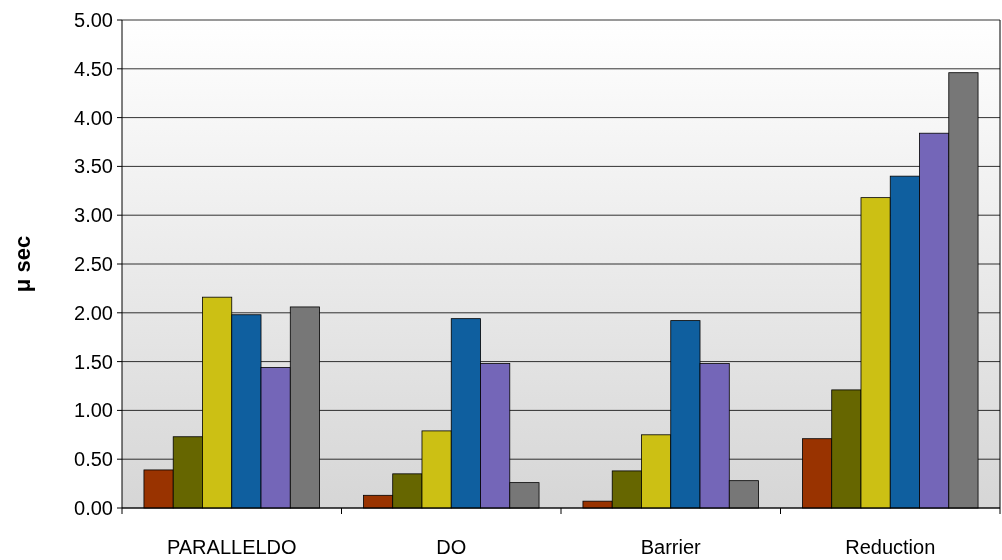  Describe the element at coordinates (93, 68) in the screenshot. I see `y-tick-label: 4.50` at that location.